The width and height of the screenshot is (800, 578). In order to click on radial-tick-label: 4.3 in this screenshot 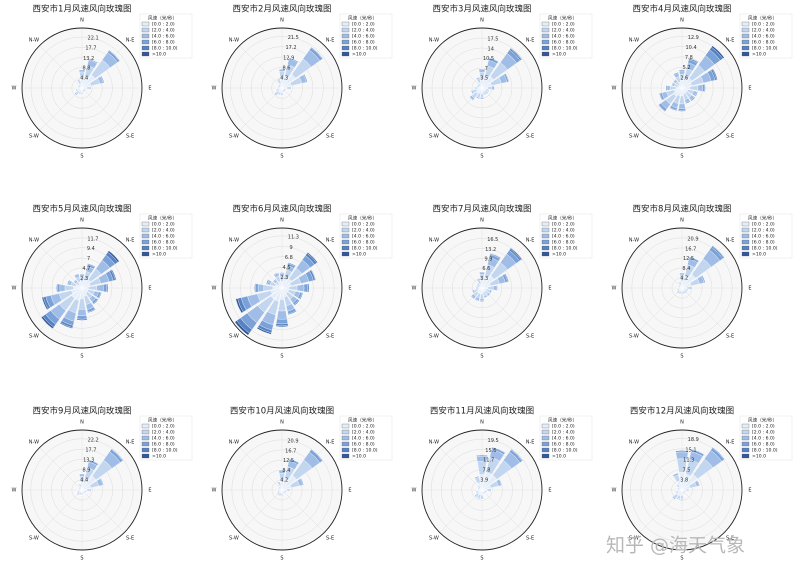, I will do `click(284, 78)`.